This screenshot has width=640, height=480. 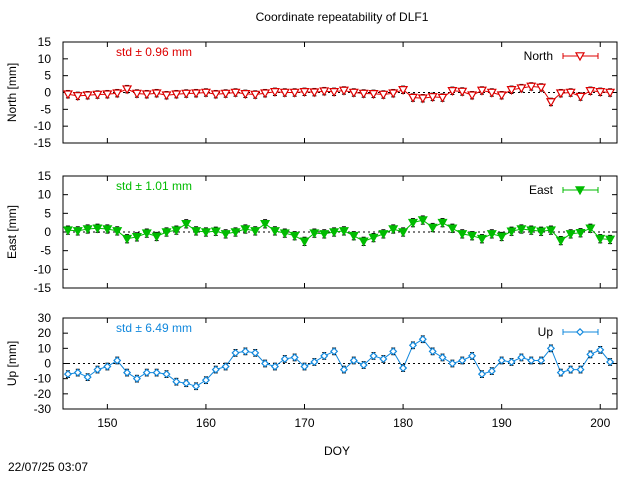 I want to click on std-annotation: std ± 1.01 mm, so click(x=154, y=186).